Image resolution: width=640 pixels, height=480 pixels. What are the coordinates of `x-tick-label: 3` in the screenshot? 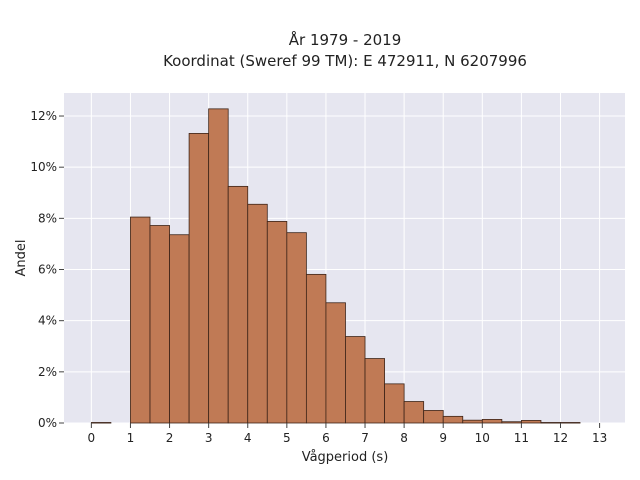 It's located at (209, 438).